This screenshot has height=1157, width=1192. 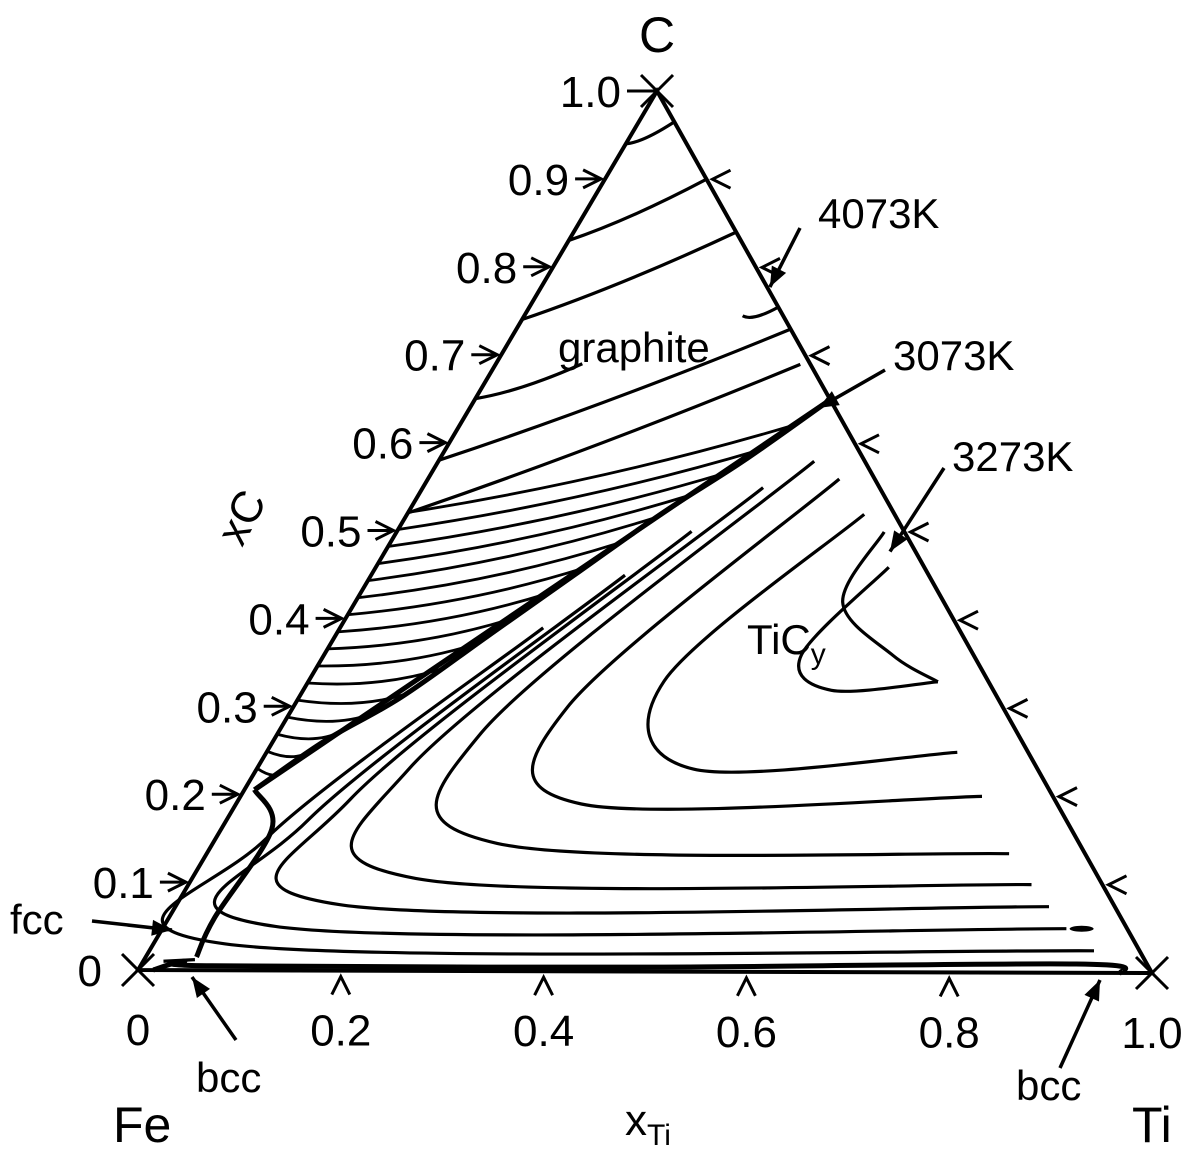 What do you see at coordinates (659, 1135) in the screenshot?
I see `x-axis-title-subscript: Ti` at bounding box center [659, 1135].